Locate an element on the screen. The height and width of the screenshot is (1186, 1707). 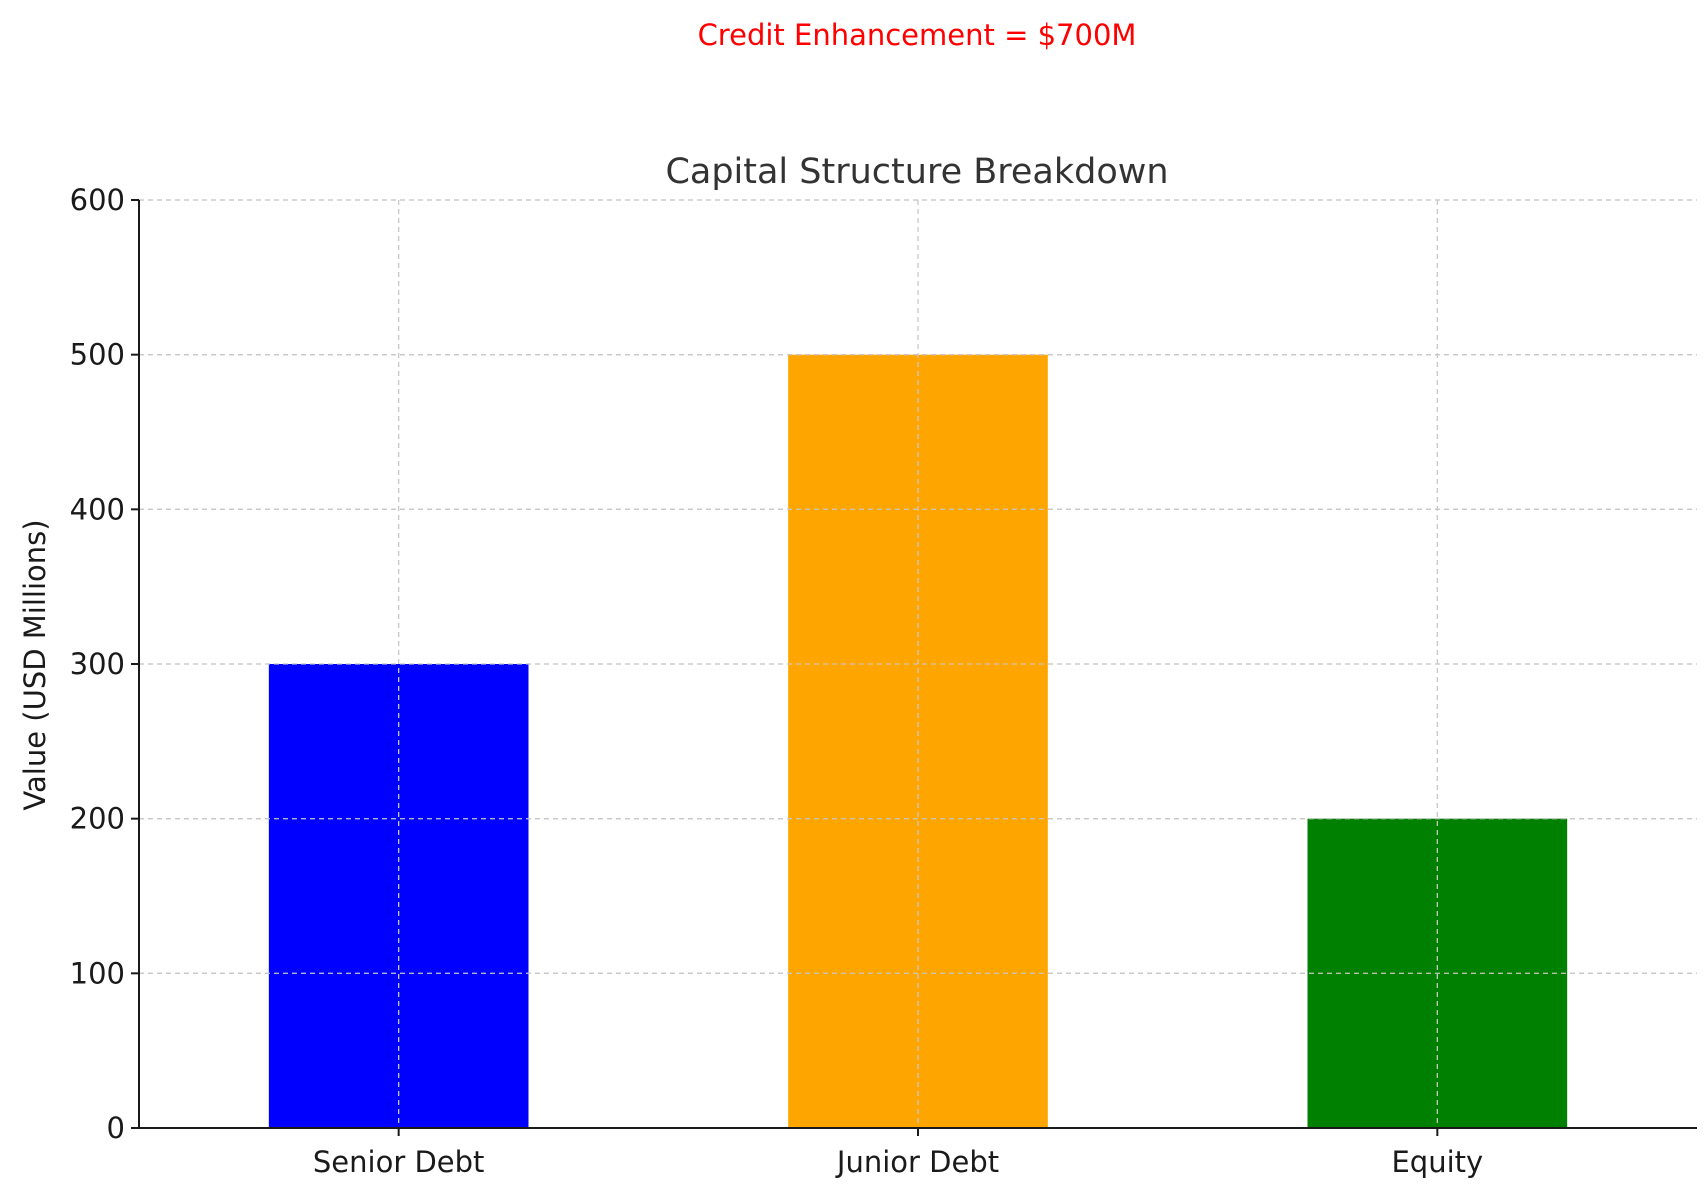
x-tick-label: Junior Debt is located at coordinates (917, 1162).